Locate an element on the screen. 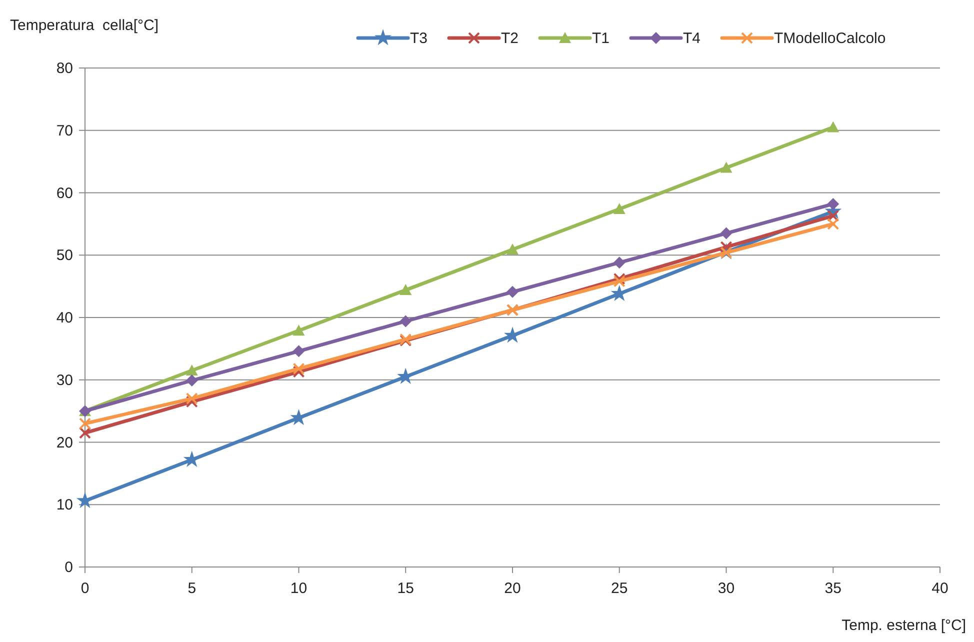  x-tick-label: 15 is located at coordinates (405, 588).